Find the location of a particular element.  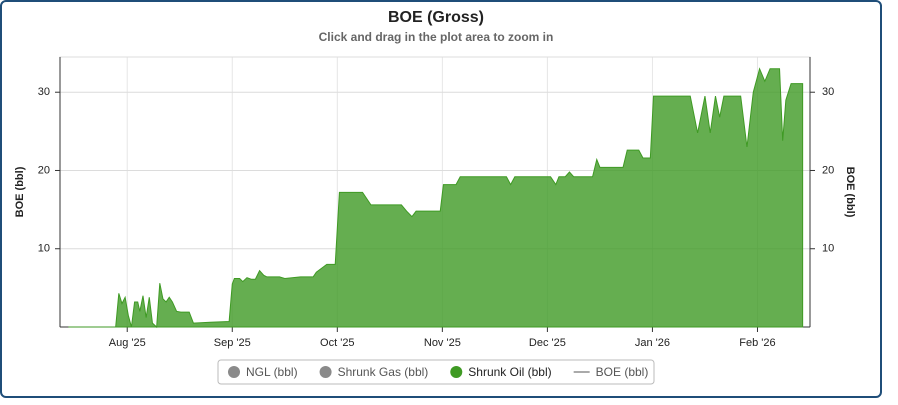

y-tick-label: 20 is located at coordinates (44, 170).